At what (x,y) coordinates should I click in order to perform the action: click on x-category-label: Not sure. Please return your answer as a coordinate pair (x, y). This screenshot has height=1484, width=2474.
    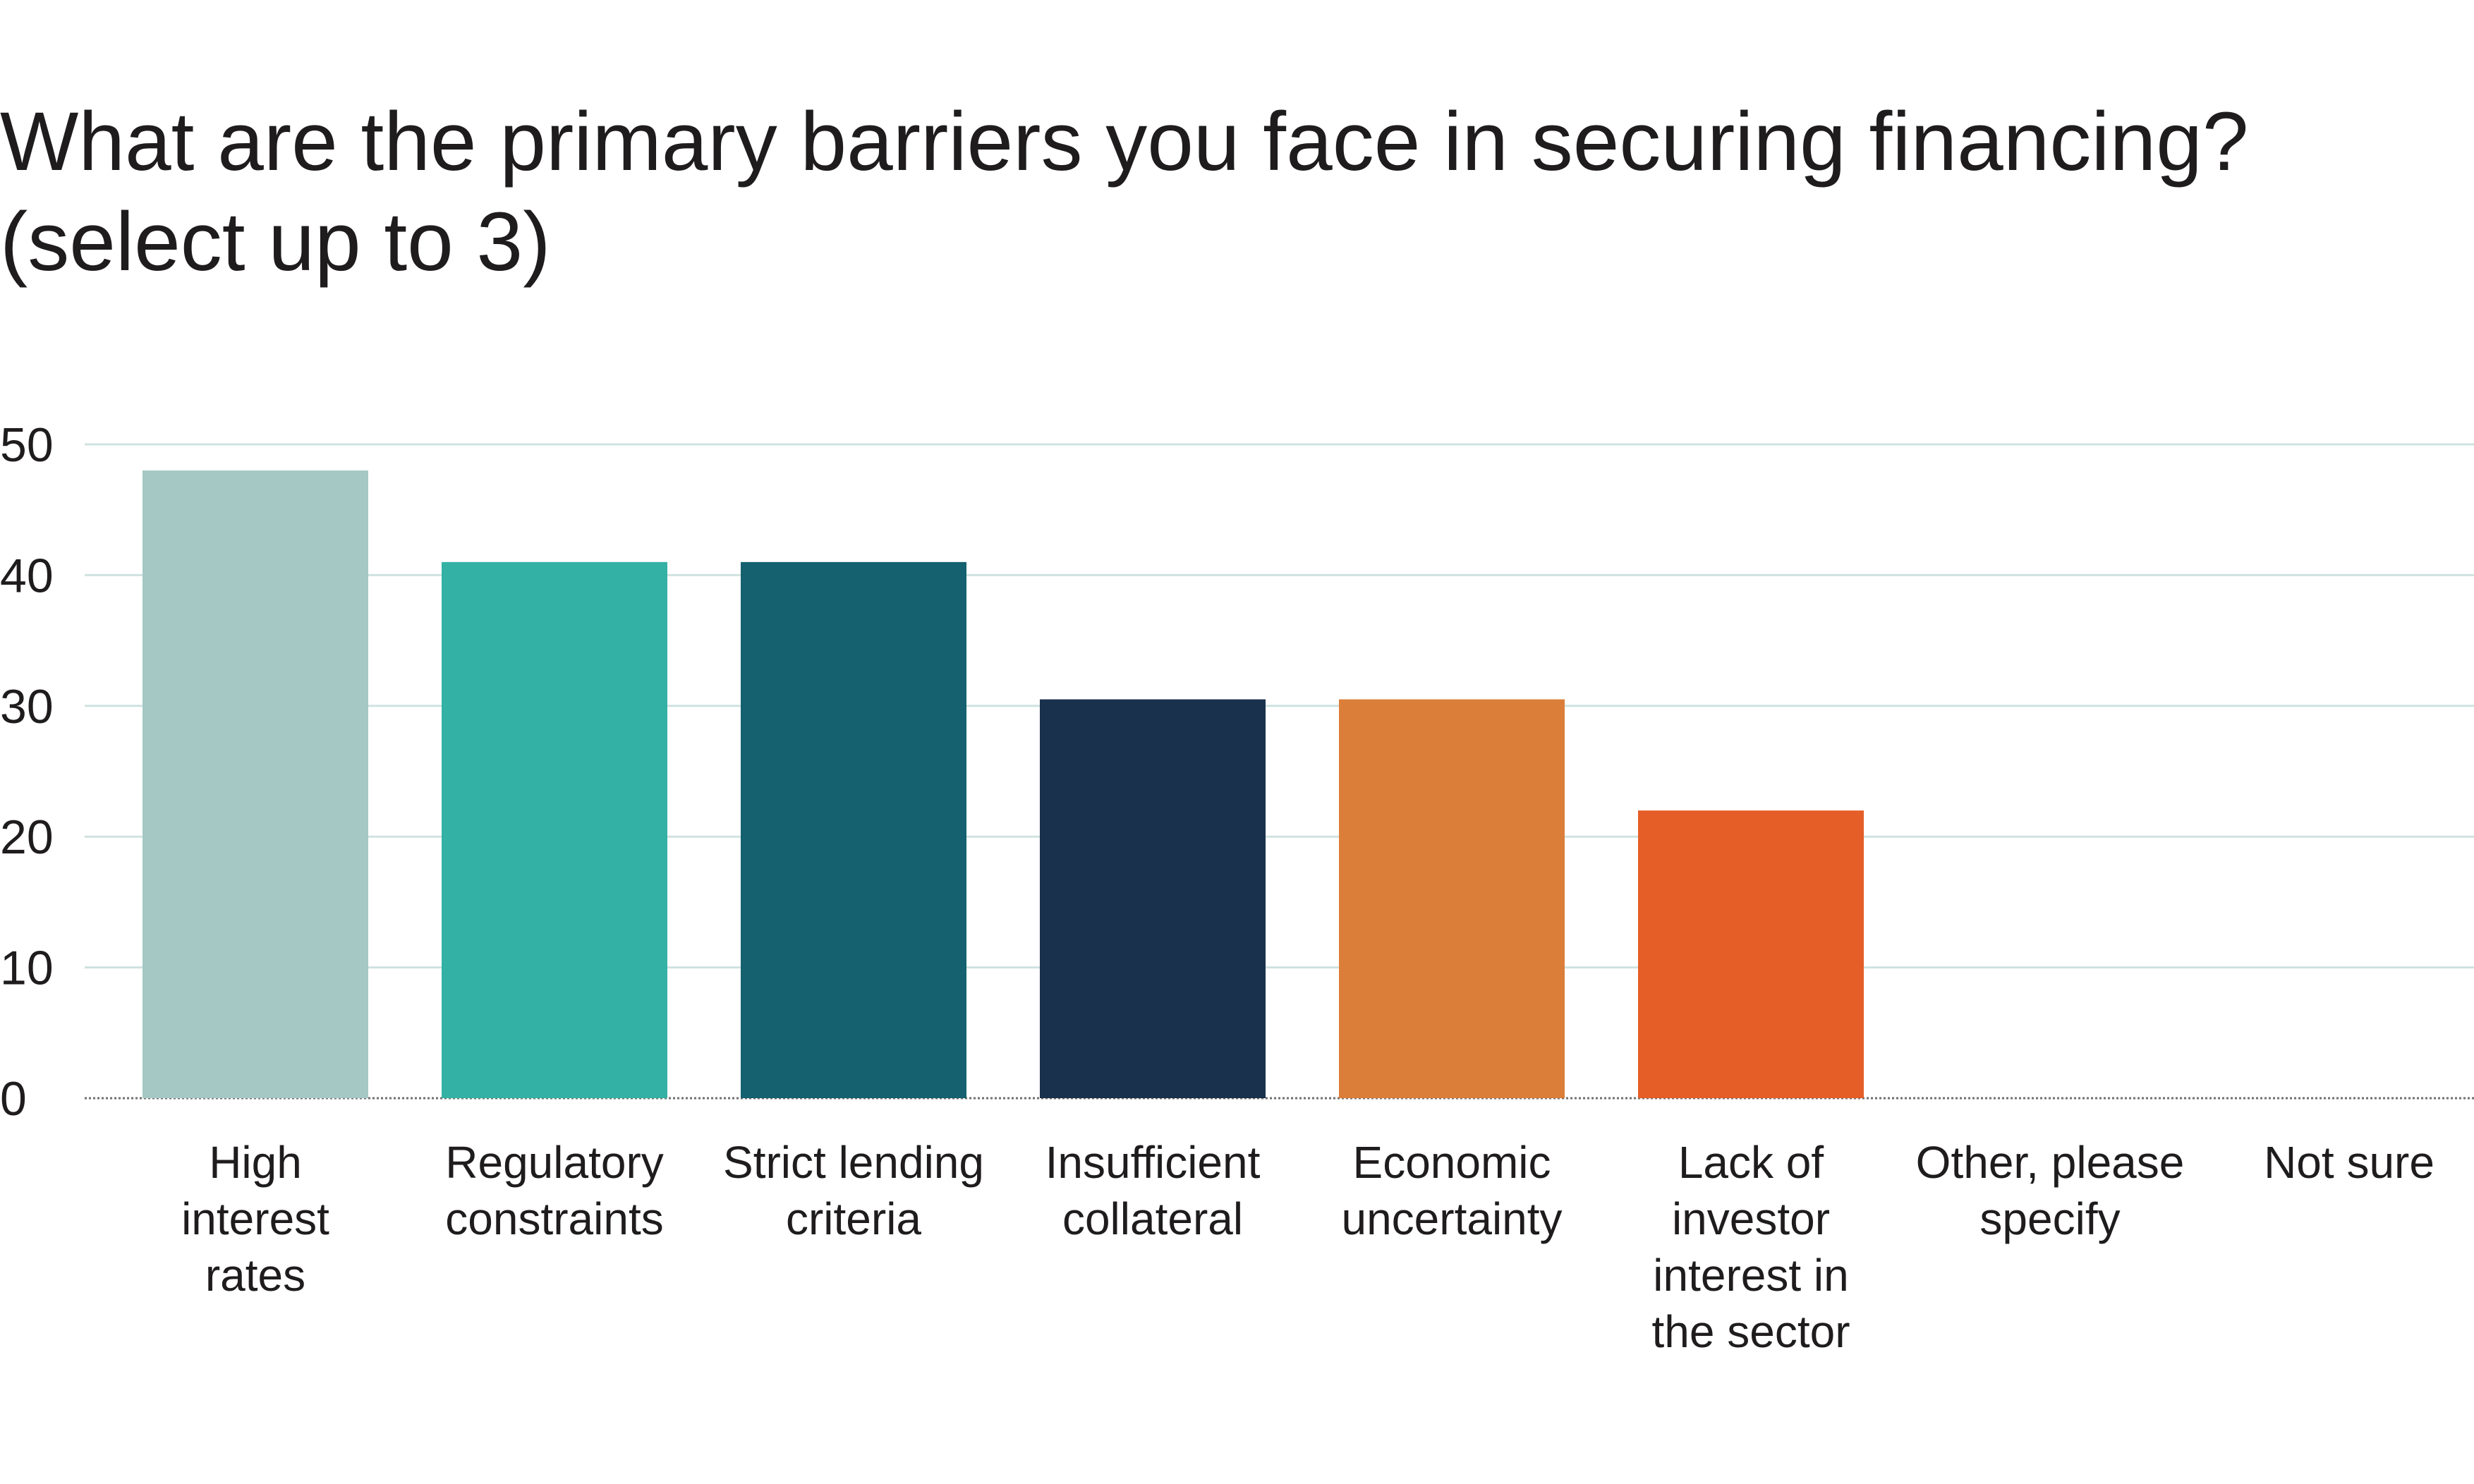
    Looking at the image, I should click on (2349, 1162).